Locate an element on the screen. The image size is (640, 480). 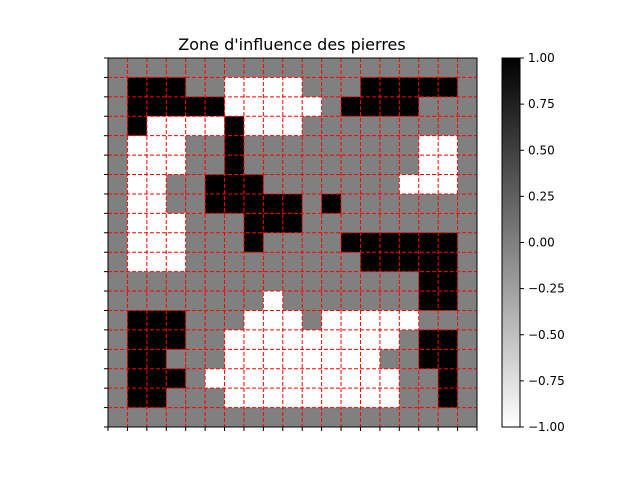
colorbar-tick-label: 0.25 is located at coordinates (541, 196).